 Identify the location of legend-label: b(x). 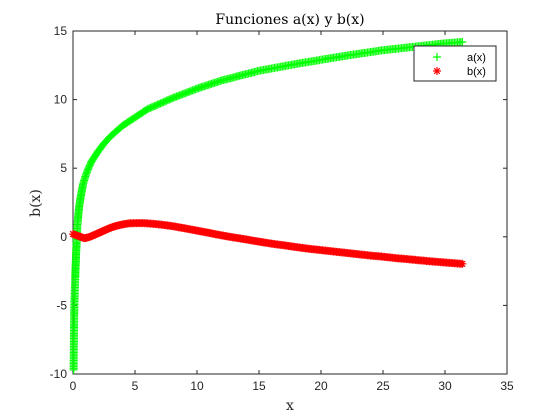
(476, 72).